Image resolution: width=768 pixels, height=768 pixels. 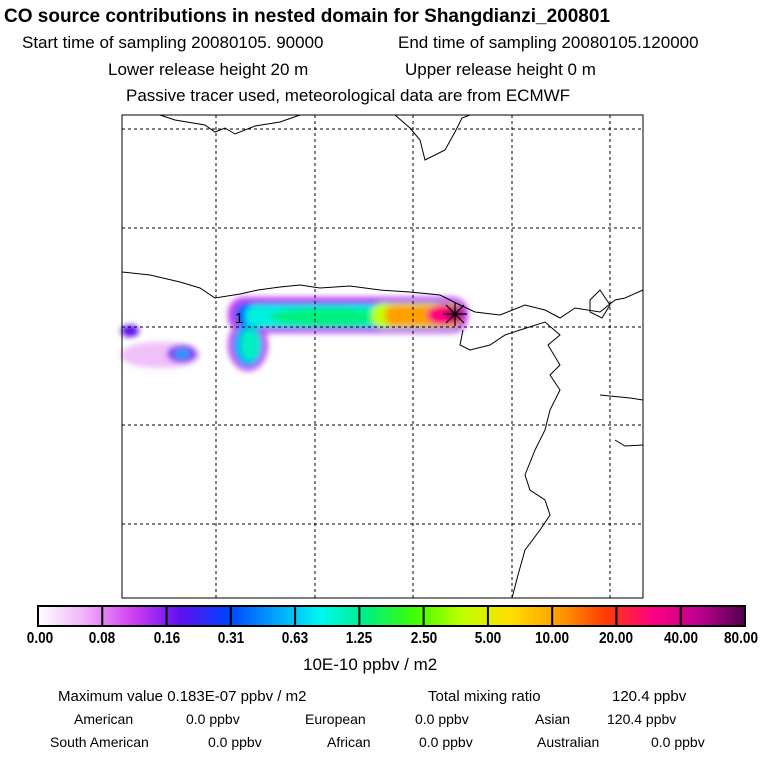 I want to click on region-value: 120.4 ppbv, so click(x=642, y=719).